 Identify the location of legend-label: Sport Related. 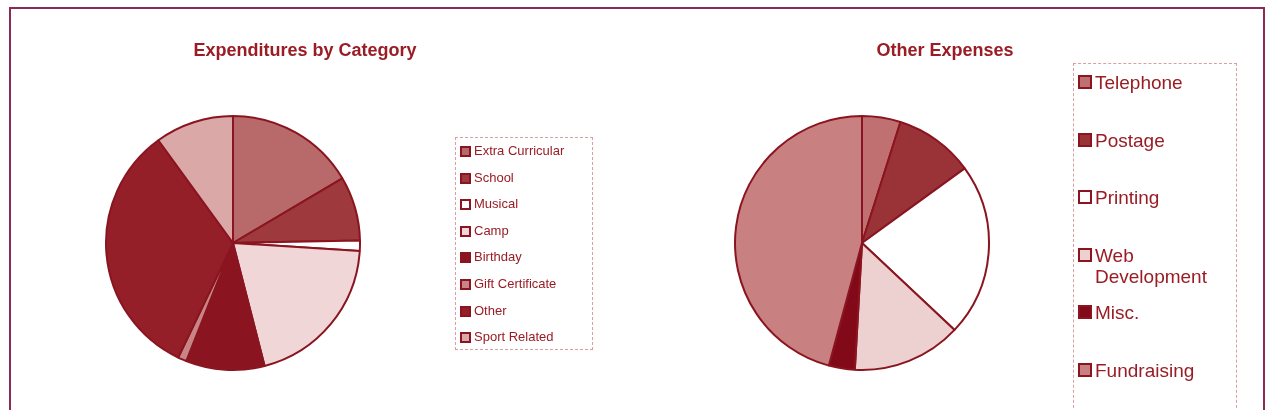
(514, 337).